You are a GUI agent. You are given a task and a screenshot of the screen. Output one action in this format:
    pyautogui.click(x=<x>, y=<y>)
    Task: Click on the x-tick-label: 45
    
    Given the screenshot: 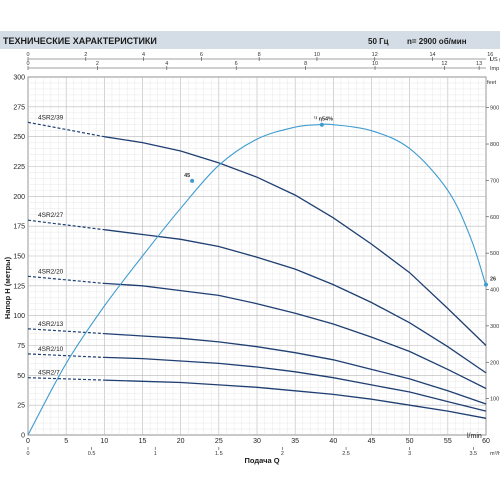 What is the action you would take?
    pyautogui.click(x=372, y=441)
    